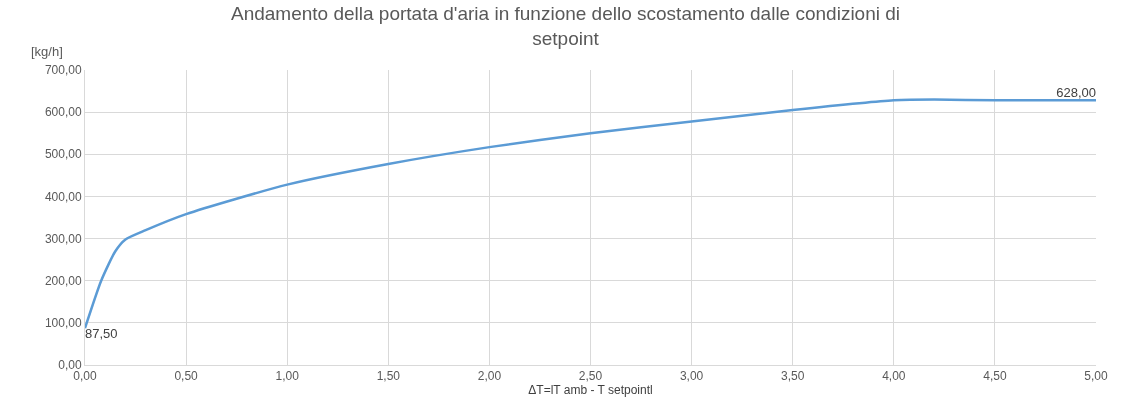 The image size is (1131, 405). I want to click on x-tick-label: 4,00, so click(894, 376).